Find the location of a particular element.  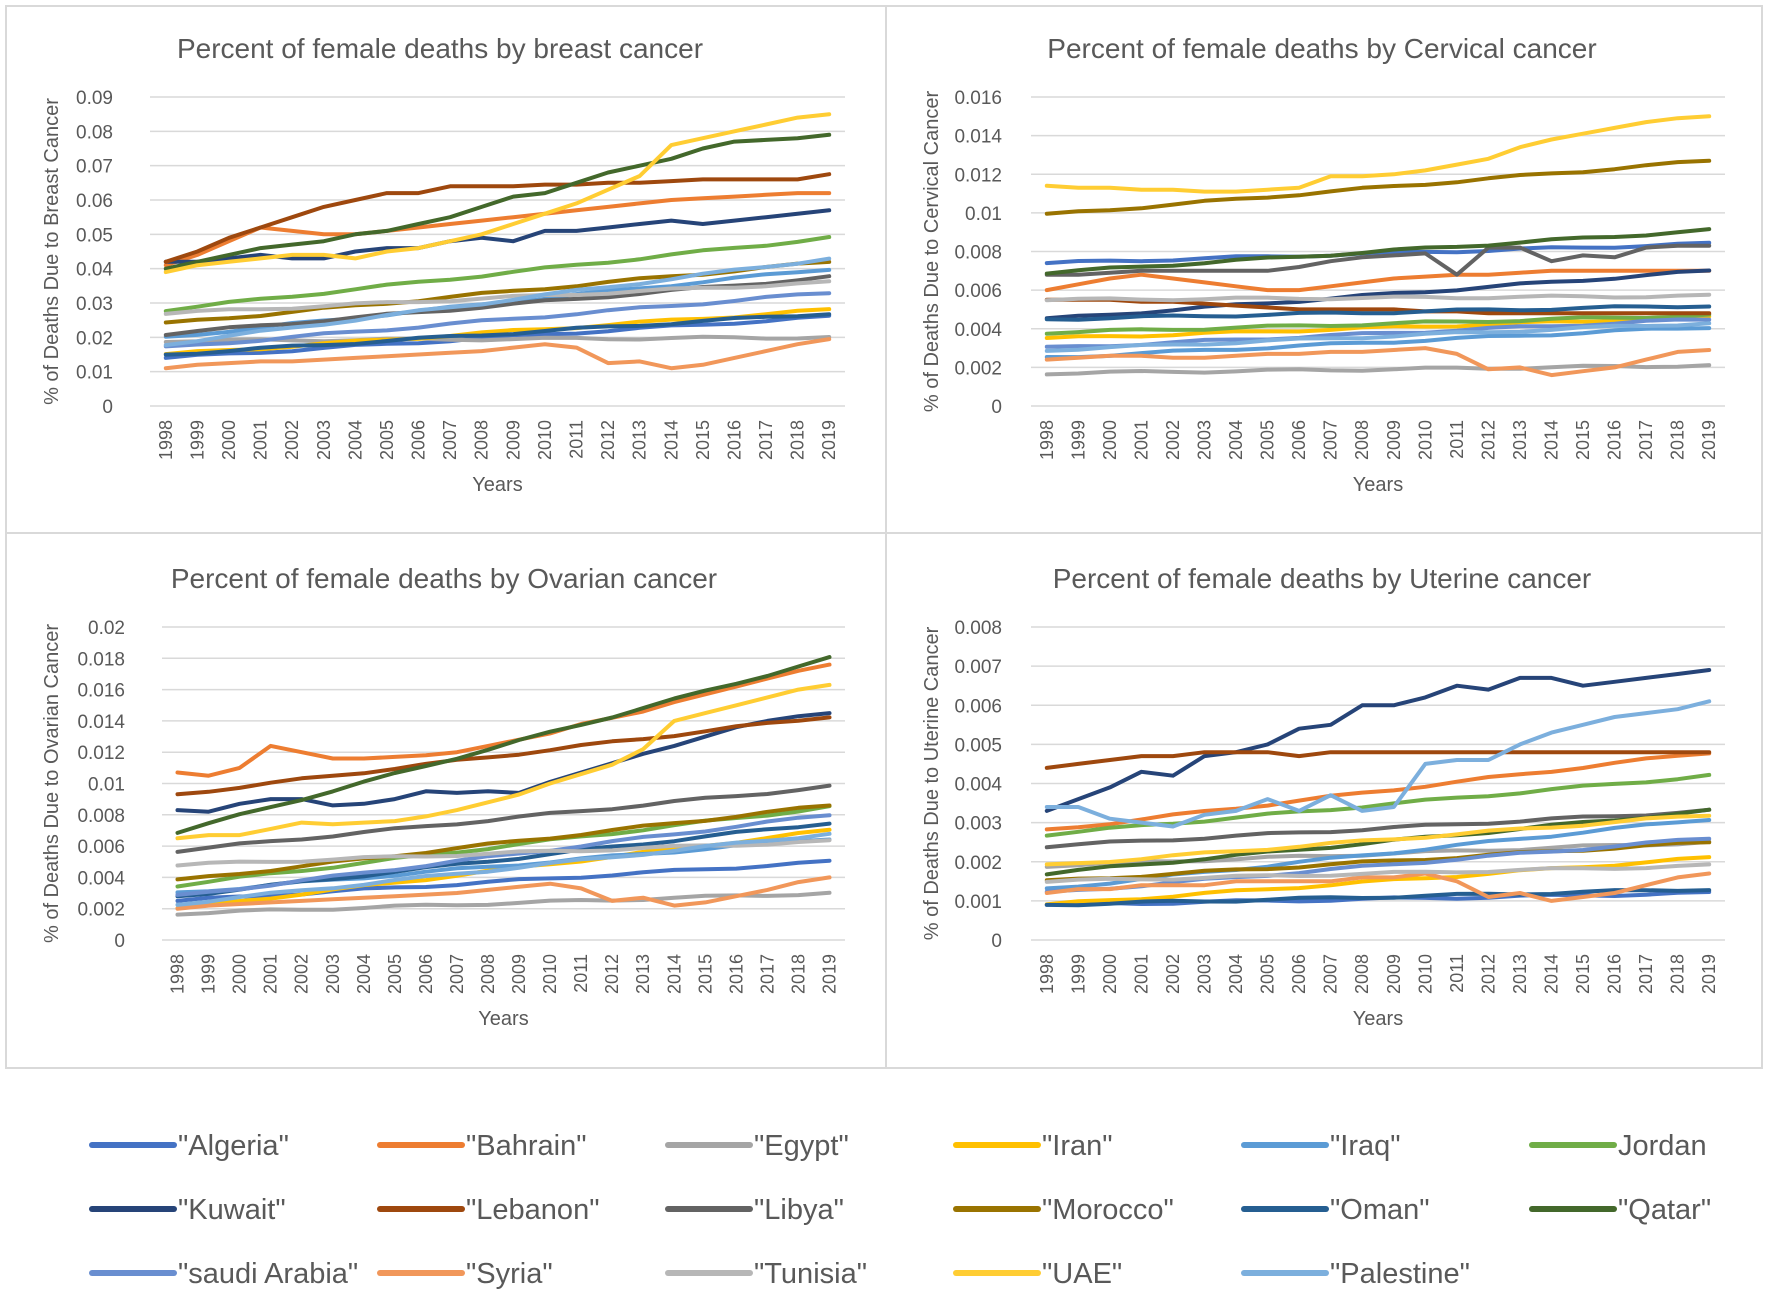

y-tick-label: 0.001 is located at coordinates (978, 902).